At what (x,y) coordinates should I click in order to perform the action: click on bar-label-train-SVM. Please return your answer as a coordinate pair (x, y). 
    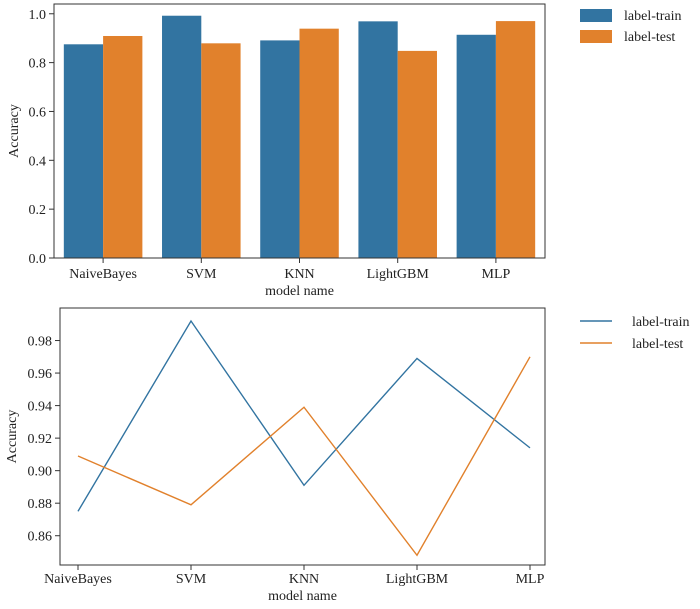
    Looking at the image, I should click on (182, 136).